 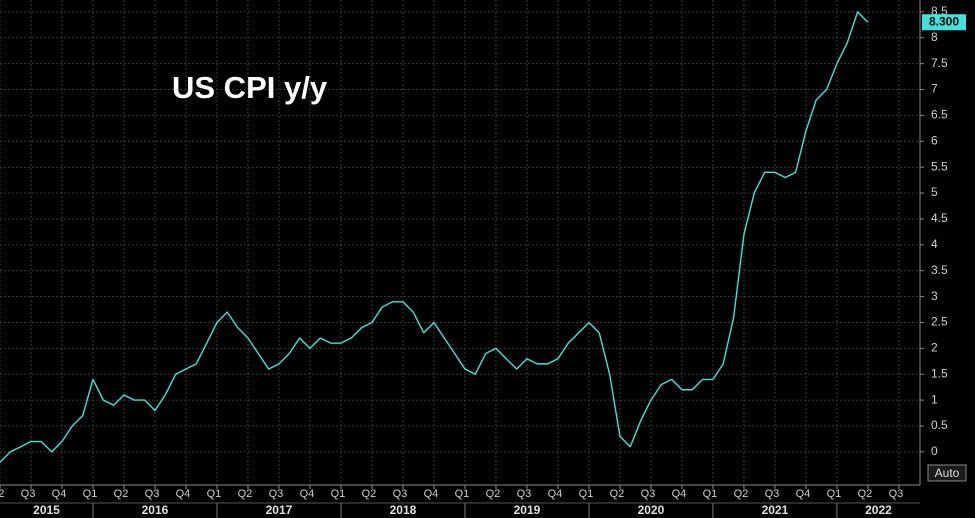 What do you see at coordinates (934, 296) in the screenshot?
I see `y-tick-label: 3` at bounding box center [934, 296].